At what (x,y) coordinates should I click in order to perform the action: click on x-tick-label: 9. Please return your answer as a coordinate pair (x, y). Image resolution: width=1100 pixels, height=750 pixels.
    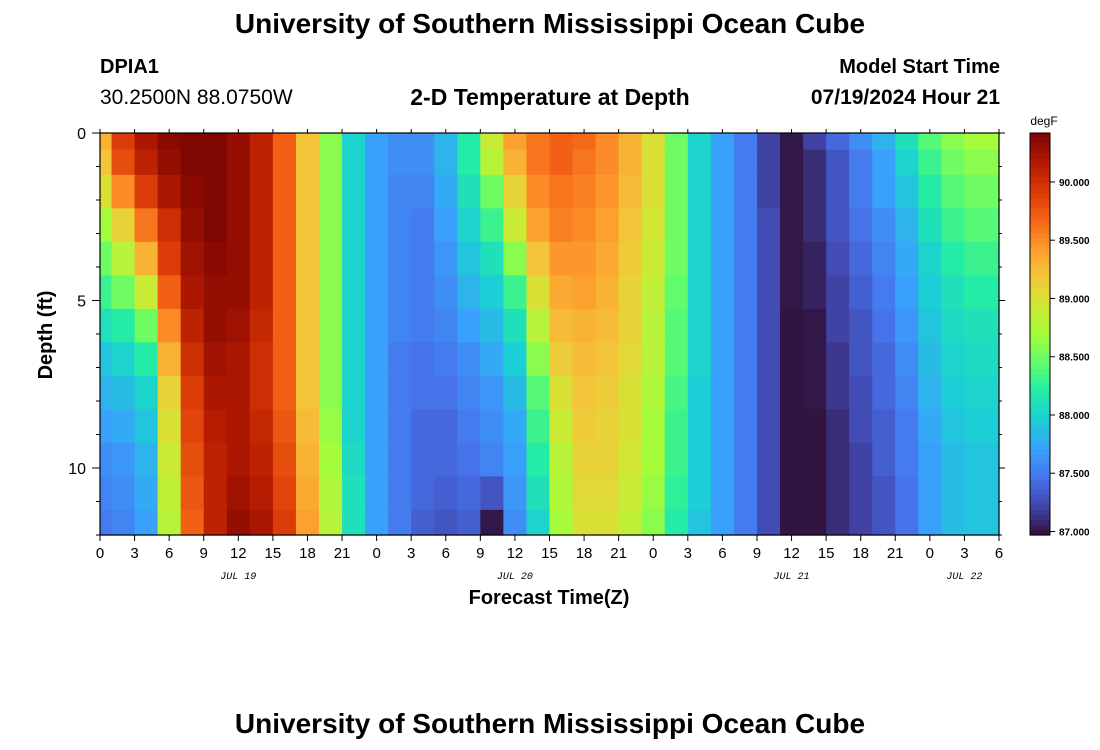
    Looking at the image, I should click on (757, 553).